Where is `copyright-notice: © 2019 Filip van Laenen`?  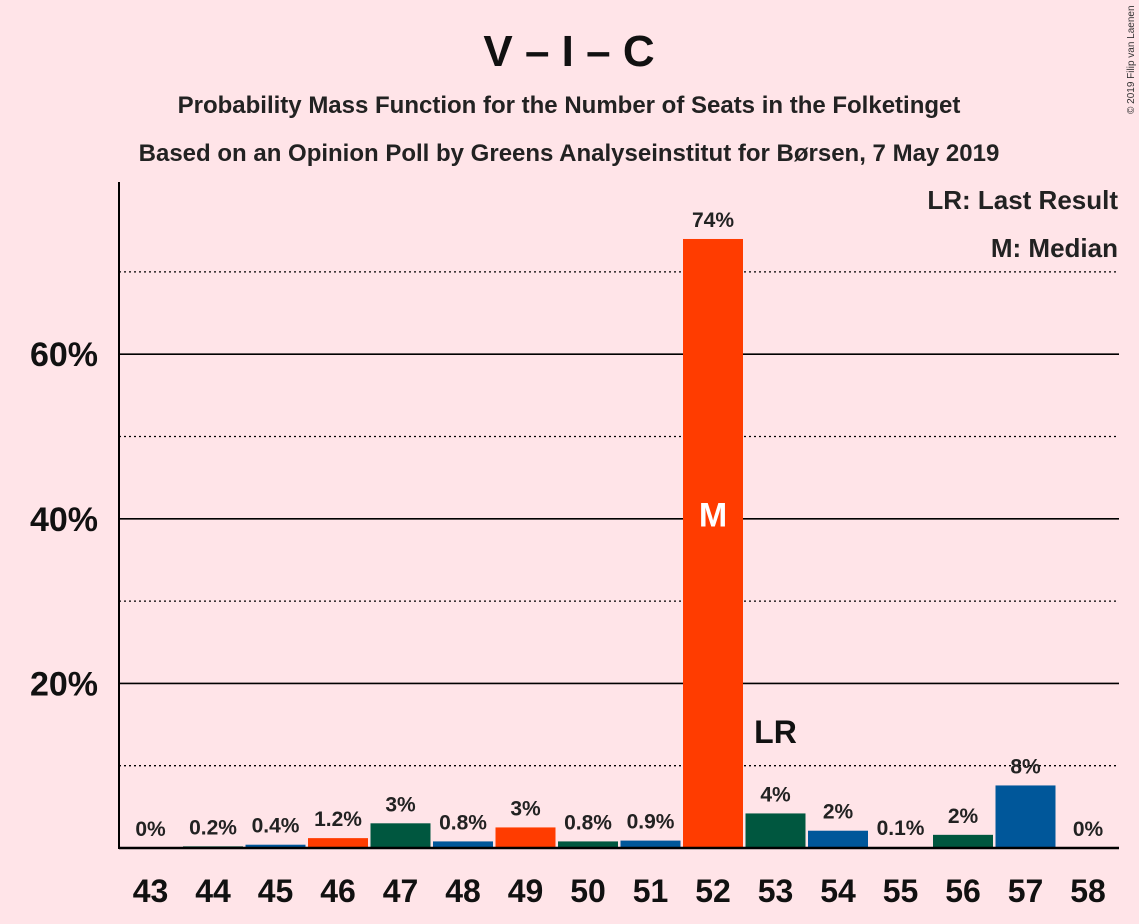 copyright-notice: © 2019 Filip van Laenen is located at coordinates (1131, 59).